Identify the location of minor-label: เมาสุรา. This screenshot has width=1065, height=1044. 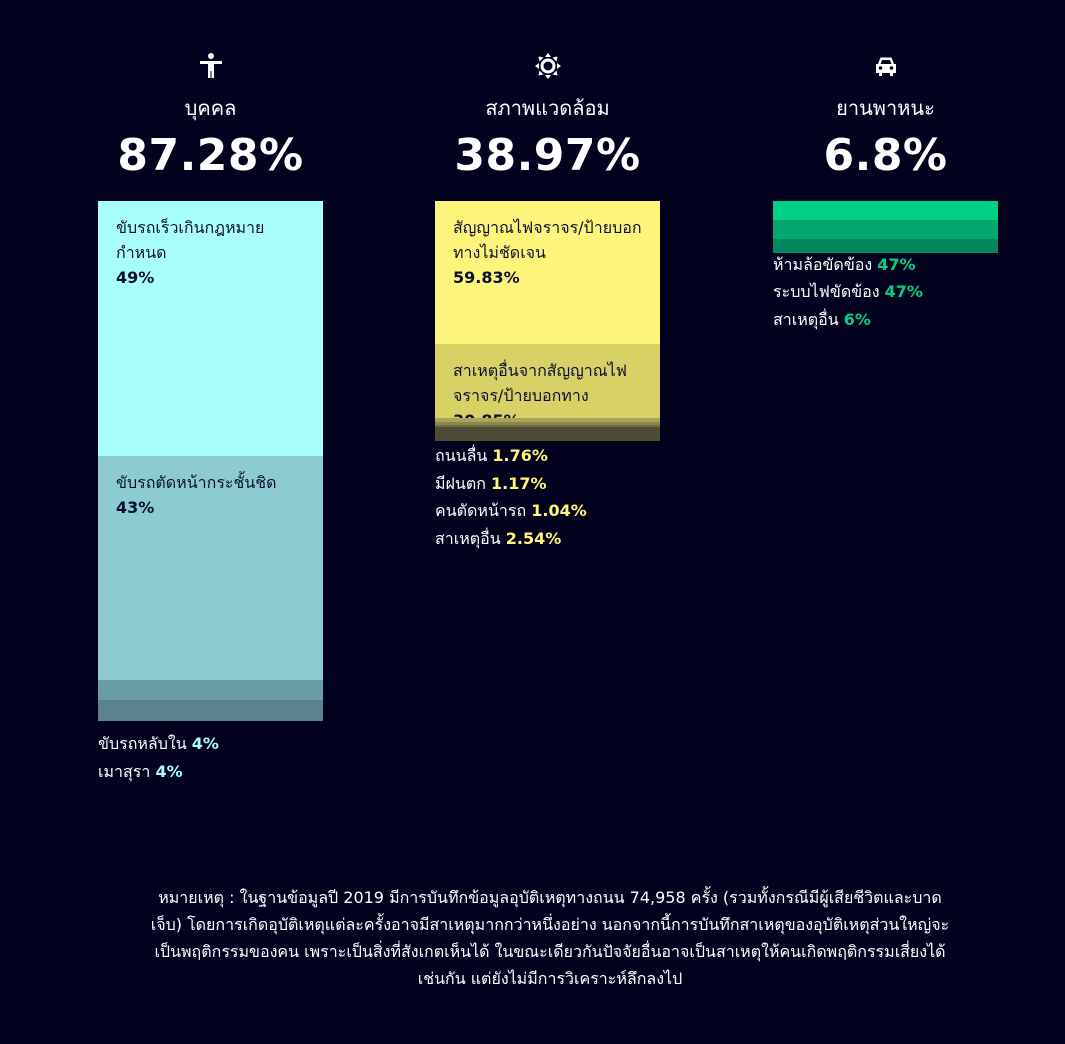
(124, 771).